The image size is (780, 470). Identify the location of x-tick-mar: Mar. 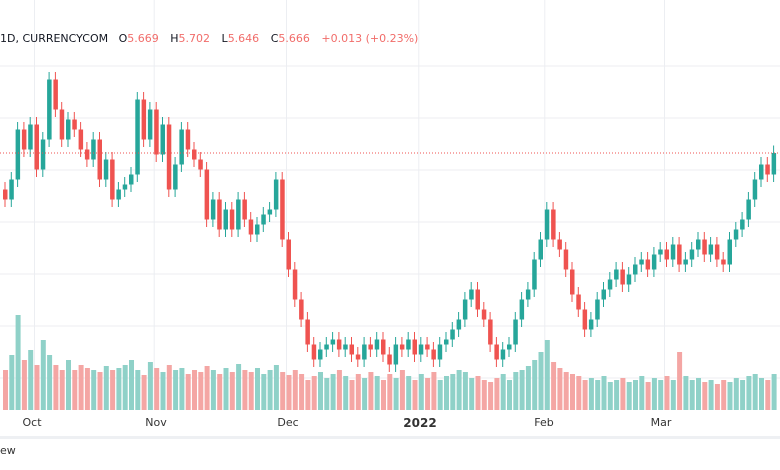
(661, 422).